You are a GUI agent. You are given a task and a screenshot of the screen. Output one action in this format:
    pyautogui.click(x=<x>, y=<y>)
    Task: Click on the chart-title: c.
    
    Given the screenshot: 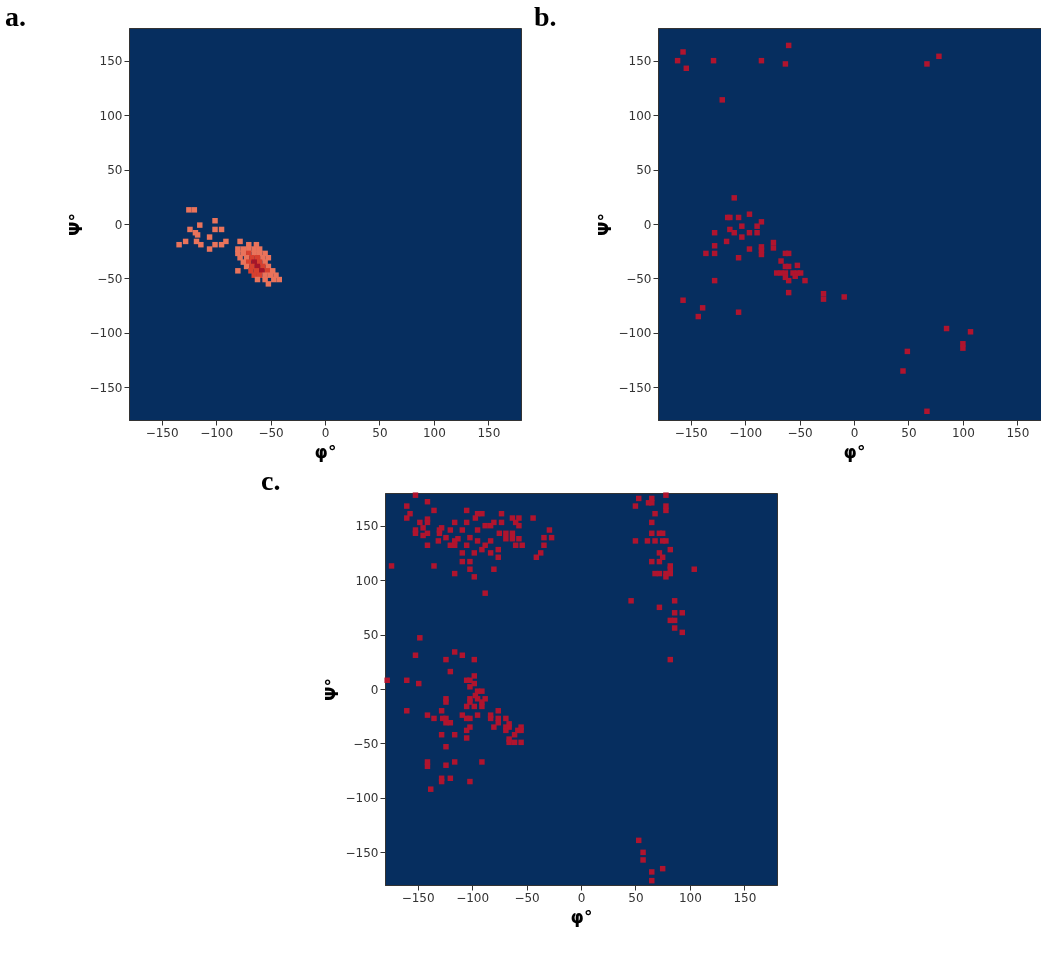 What is the action you would take?
    pyautogui.click(x=271, y=481)
    